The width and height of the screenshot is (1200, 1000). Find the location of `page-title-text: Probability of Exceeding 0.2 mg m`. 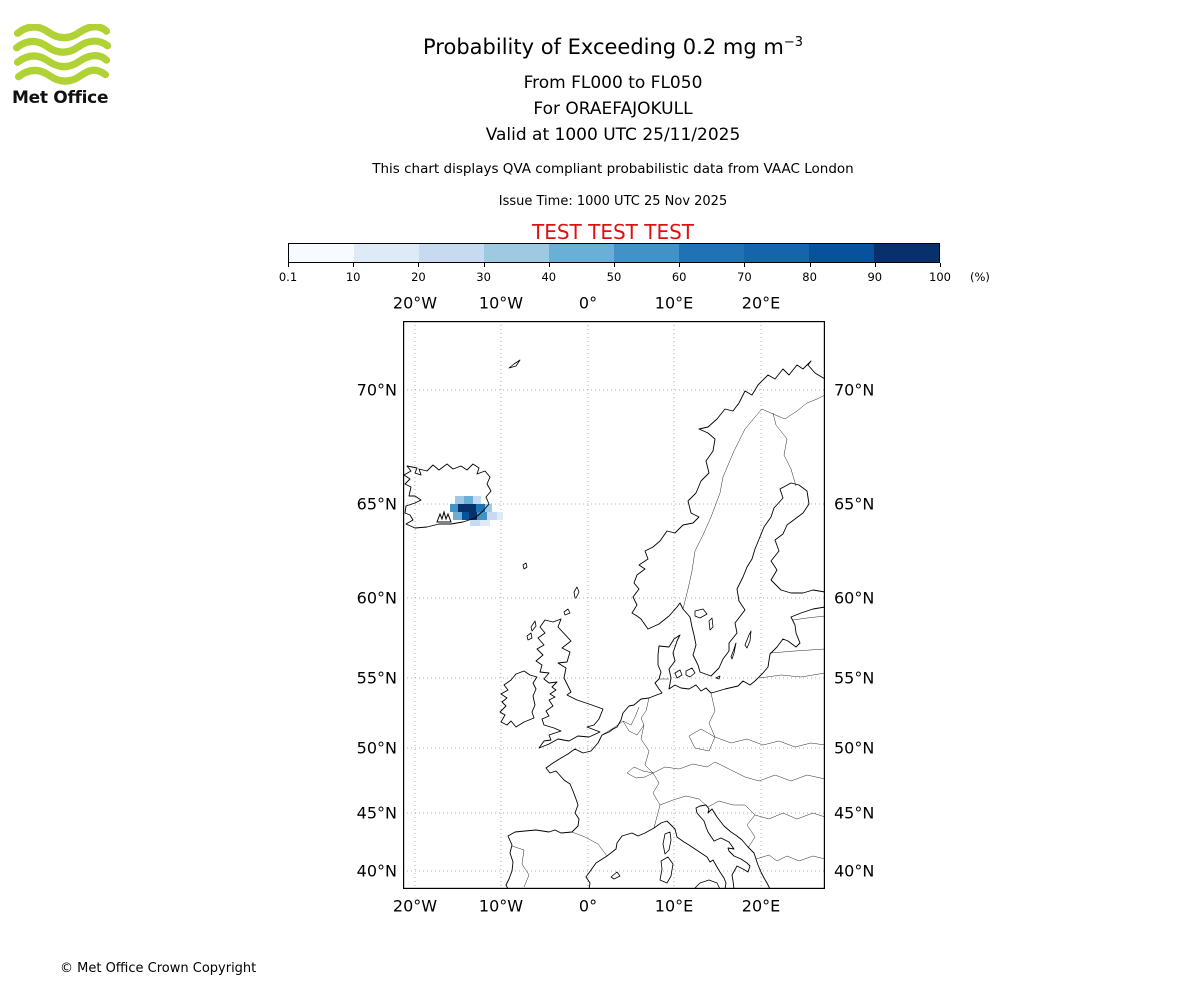

page-title-text: Probability of Exceeding 0.2 mg m is located at coordinates (603, 47).